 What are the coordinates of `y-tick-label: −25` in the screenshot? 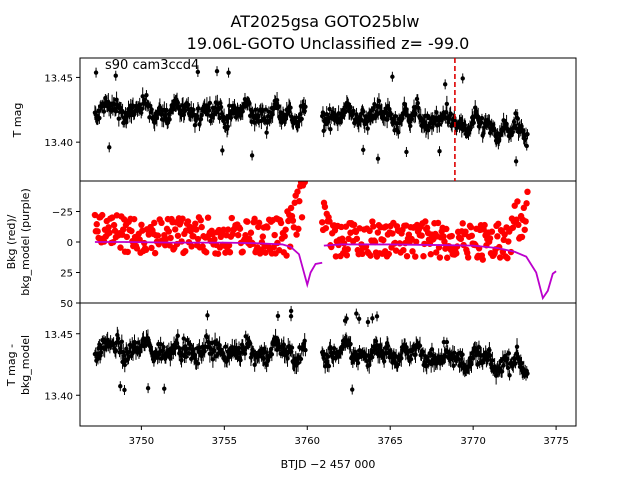 It's located at (62, 213).